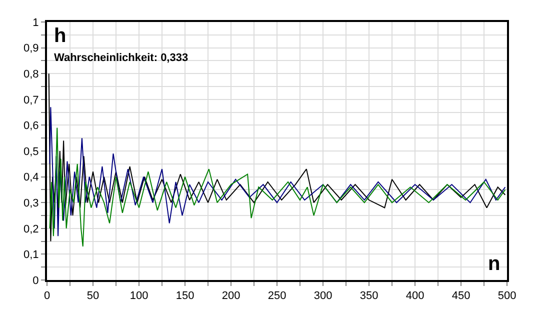  I want to click on x-tick-label: 450, so click(461, 296).